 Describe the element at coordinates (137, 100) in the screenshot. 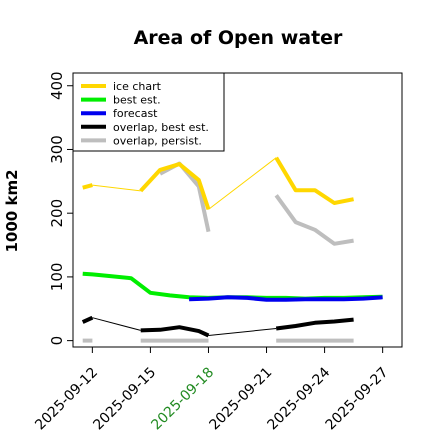

I see `legend-label: best est.` at that location.